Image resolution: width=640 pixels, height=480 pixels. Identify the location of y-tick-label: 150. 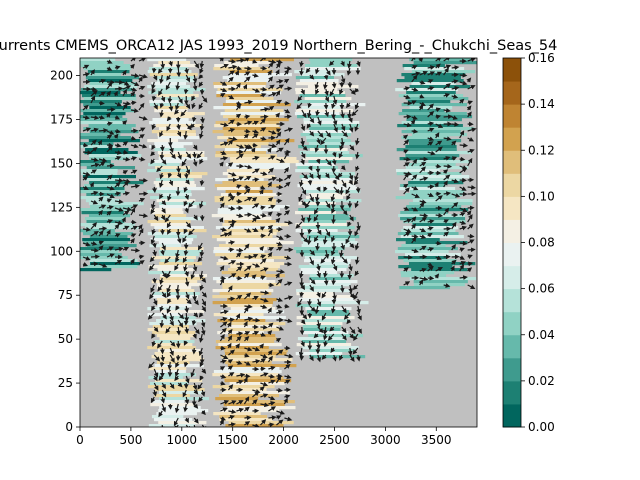
(61, 163).